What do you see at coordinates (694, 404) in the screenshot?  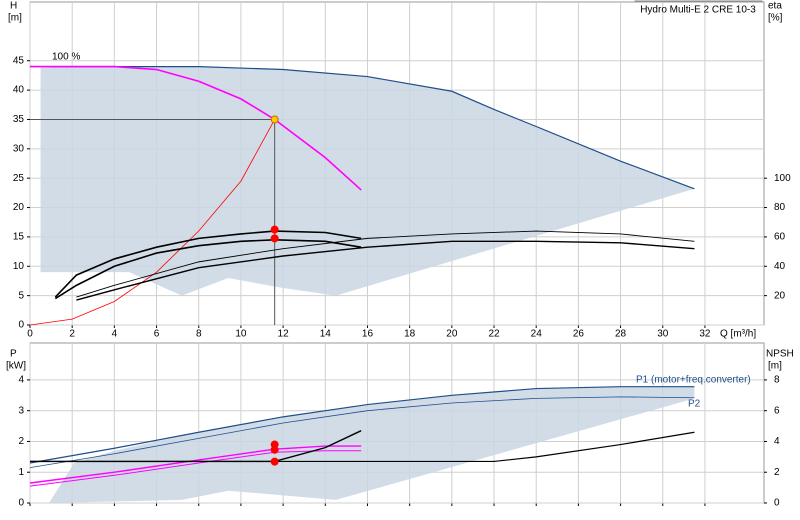 I see `annotation: P2` at bounding box center [694, 404].